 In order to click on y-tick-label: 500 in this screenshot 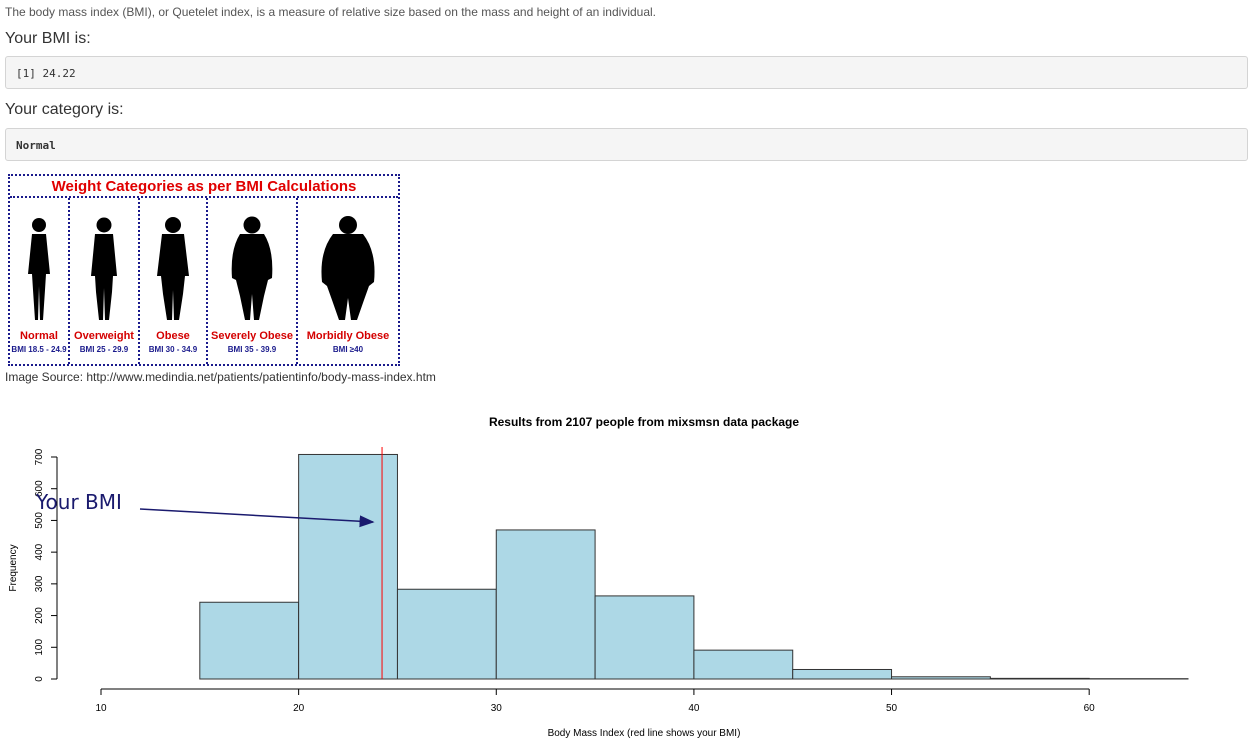, I will do `click(39, 520)`.